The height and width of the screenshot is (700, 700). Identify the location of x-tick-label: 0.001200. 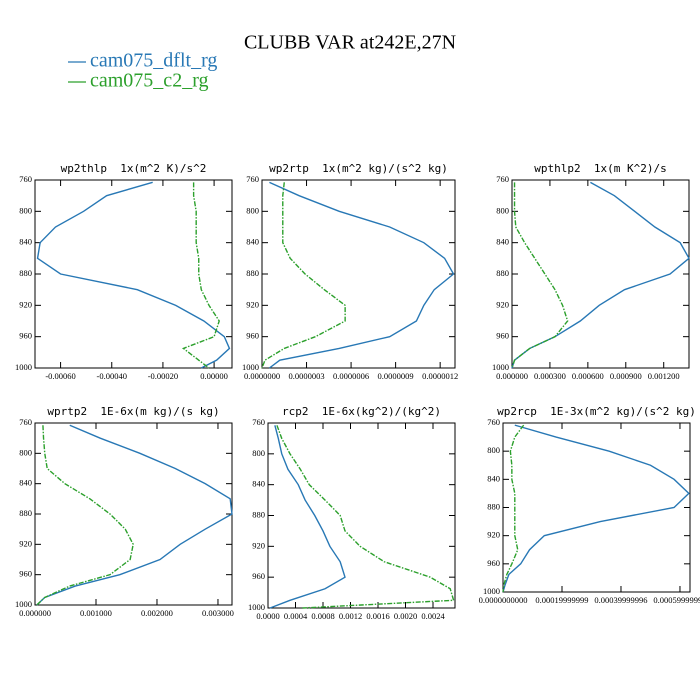
(664, 376).